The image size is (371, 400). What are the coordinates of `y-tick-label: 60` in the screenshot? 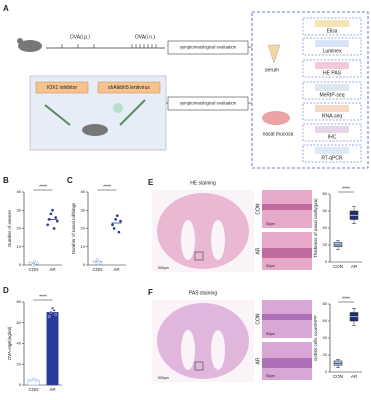 It's located at (19, 322).